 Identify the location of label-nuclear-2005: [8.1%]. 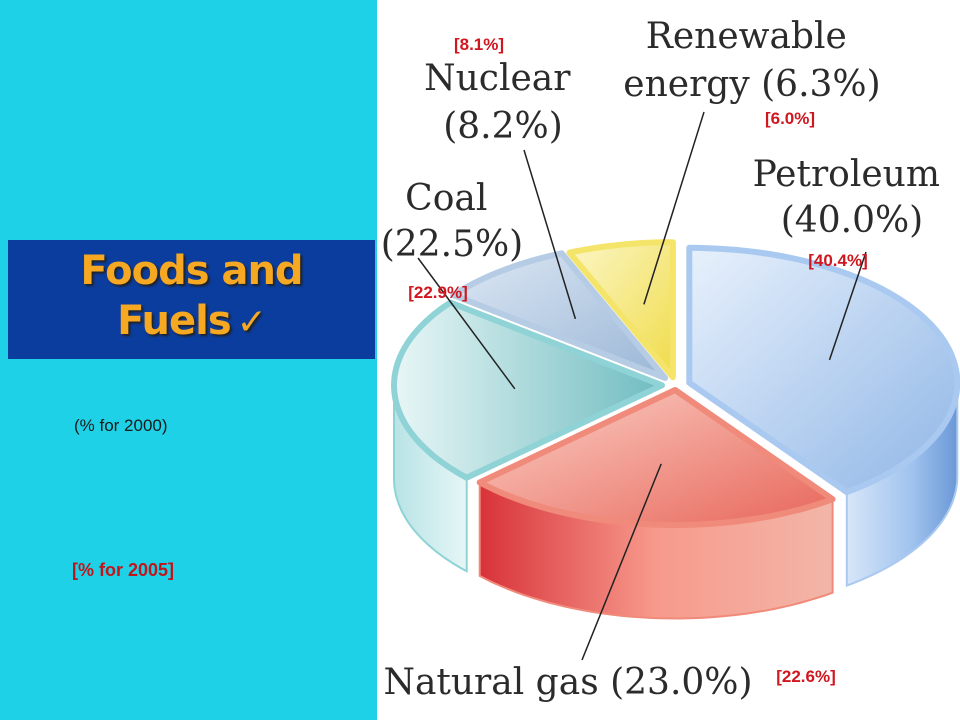
(479, 44).